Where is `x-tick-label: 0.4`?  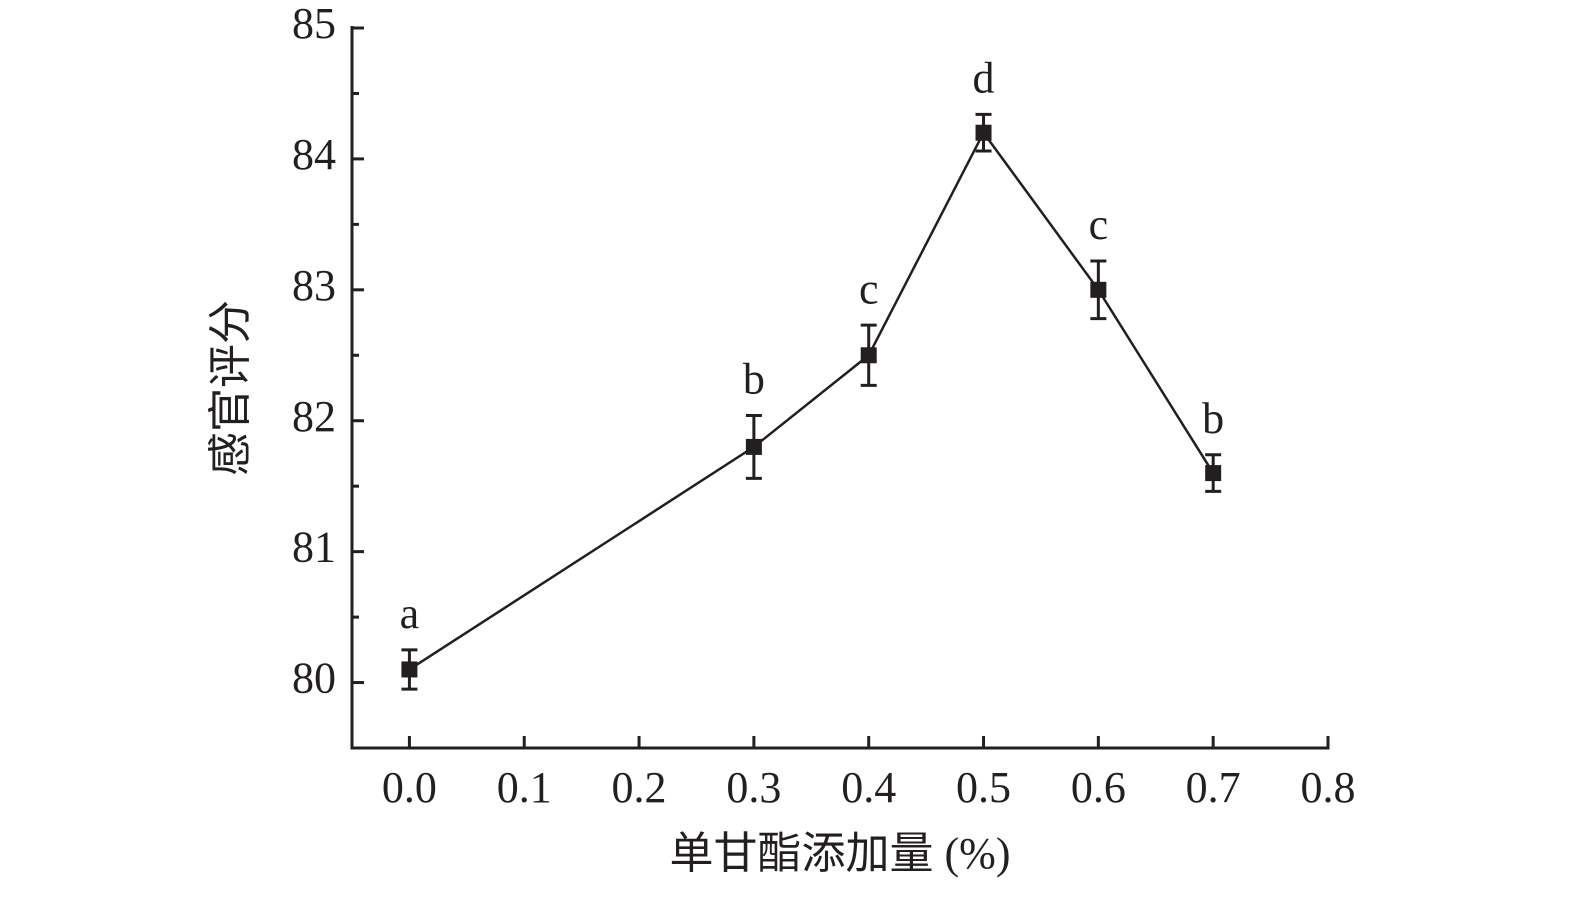
x-tick-label: 0.4 is located at coordinates (868, 787).